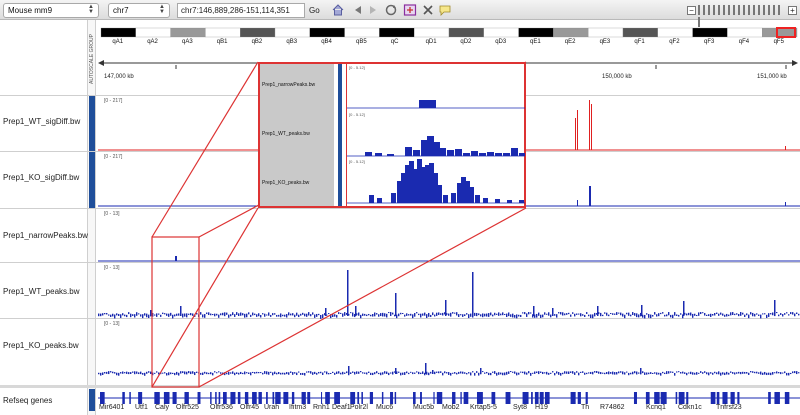 This screenshot has height=415, width=800. I want to click on close-icon, so click(428, 10).